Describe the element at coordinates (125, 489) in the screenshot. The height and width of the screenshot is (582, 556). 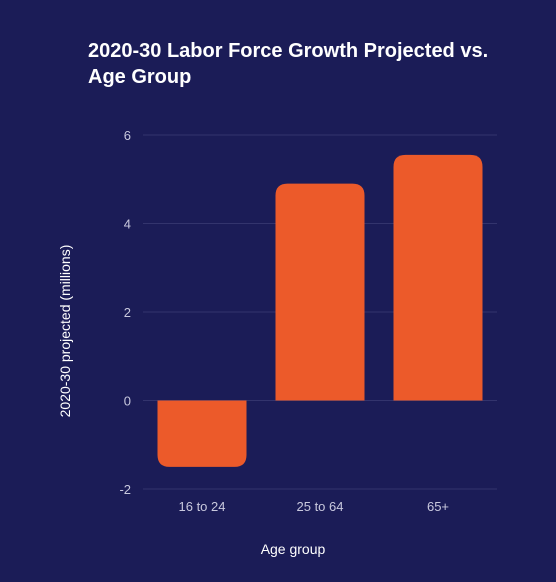
I see `y-tick-label: -2` at that location.